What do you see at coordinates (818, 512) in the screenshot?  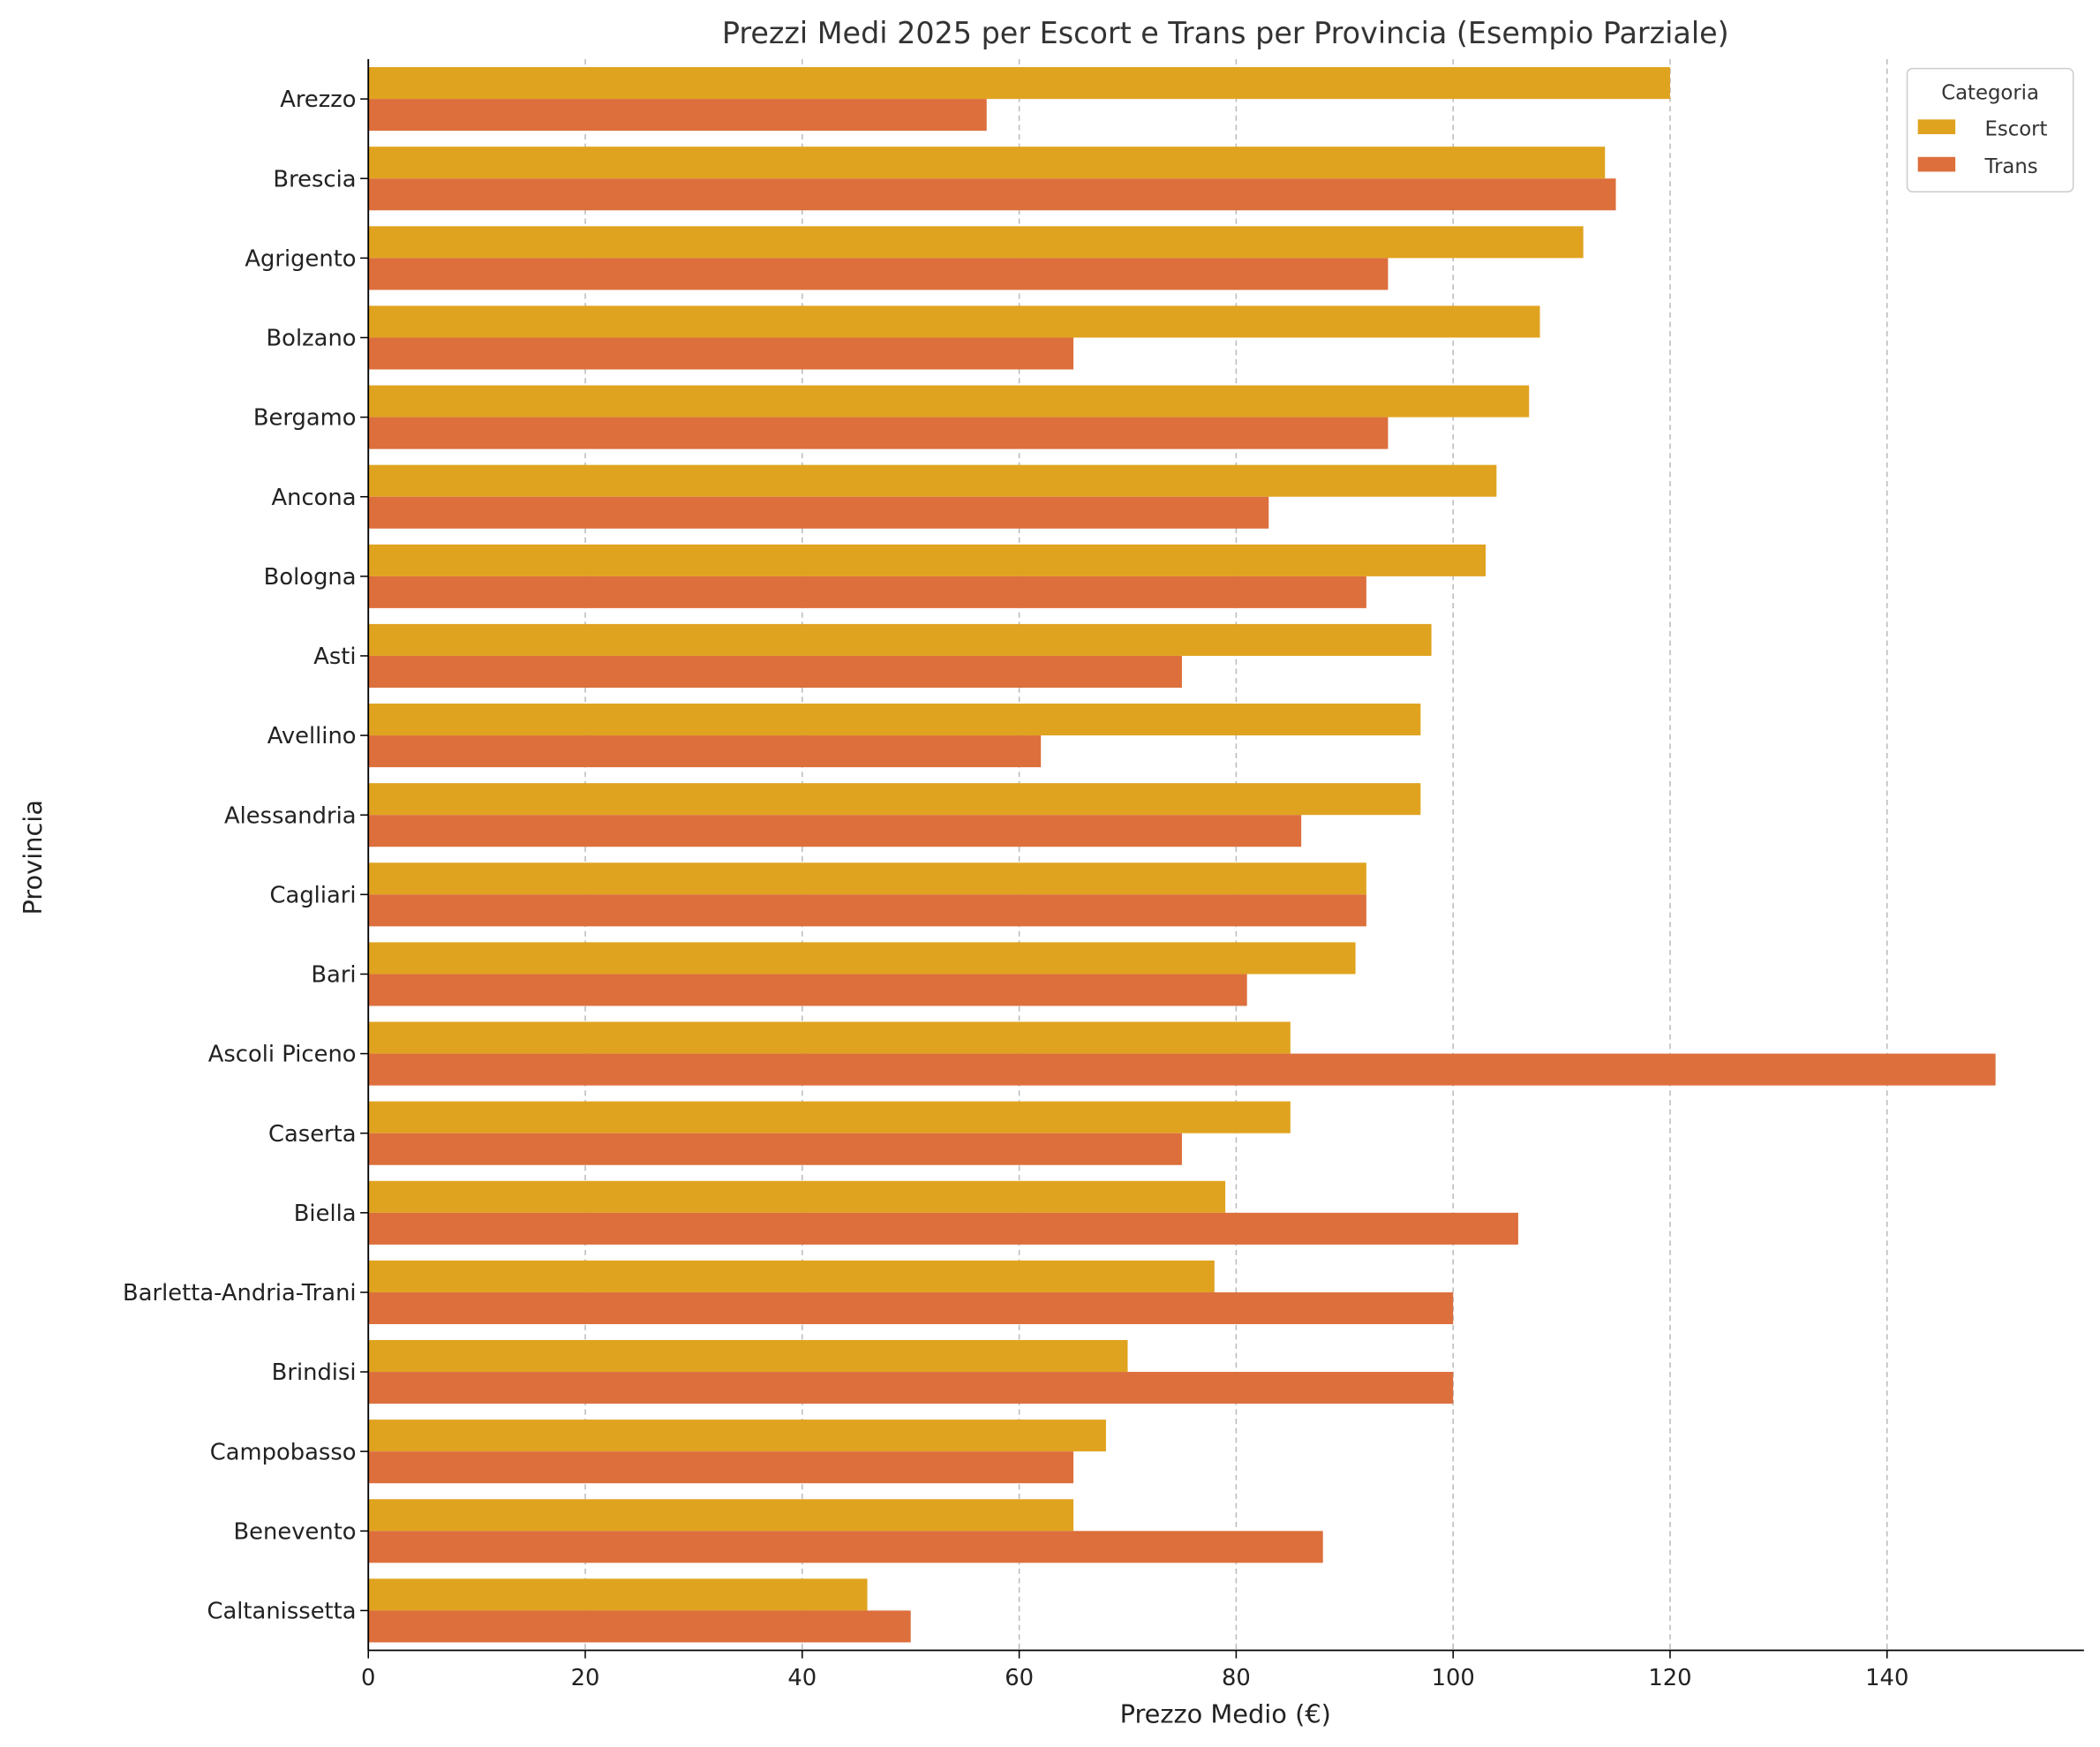 I see `bar-trans-ancona` at bounding box center [818, 512].